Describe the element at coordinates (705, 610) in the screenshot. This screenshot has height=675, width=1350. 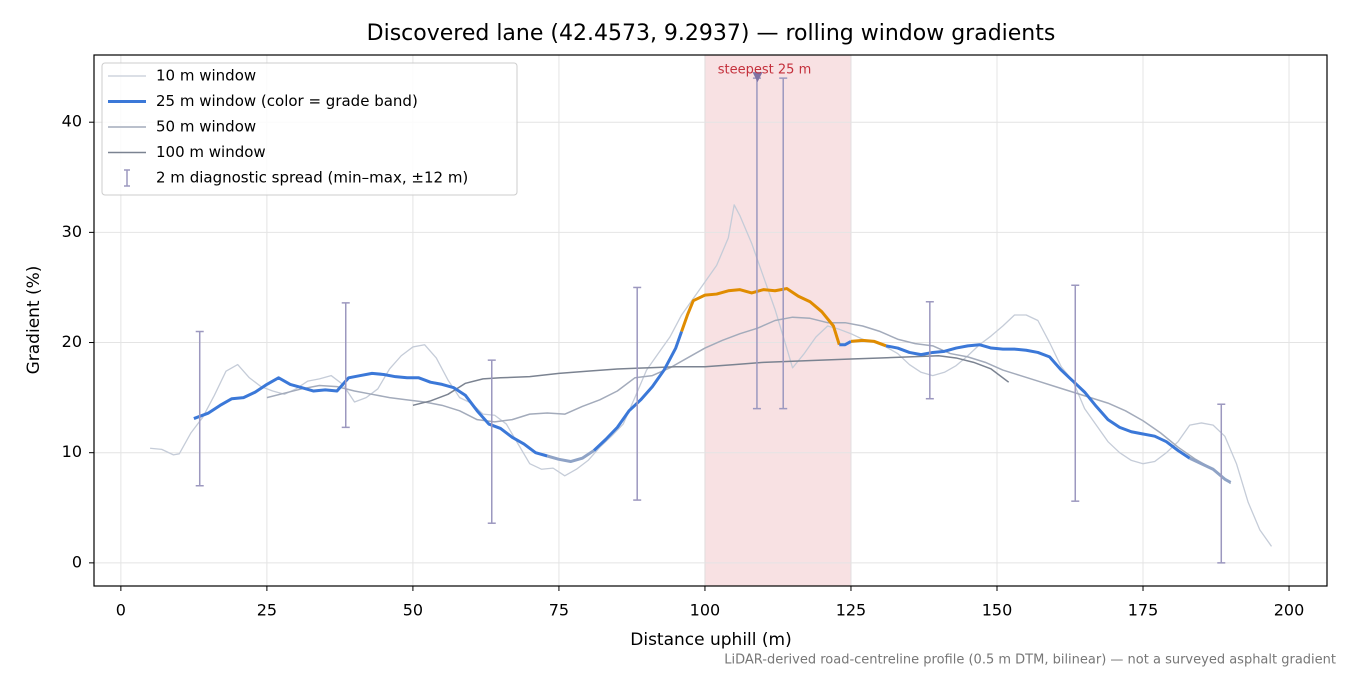
I see `x-tick-label: 100` at that location.